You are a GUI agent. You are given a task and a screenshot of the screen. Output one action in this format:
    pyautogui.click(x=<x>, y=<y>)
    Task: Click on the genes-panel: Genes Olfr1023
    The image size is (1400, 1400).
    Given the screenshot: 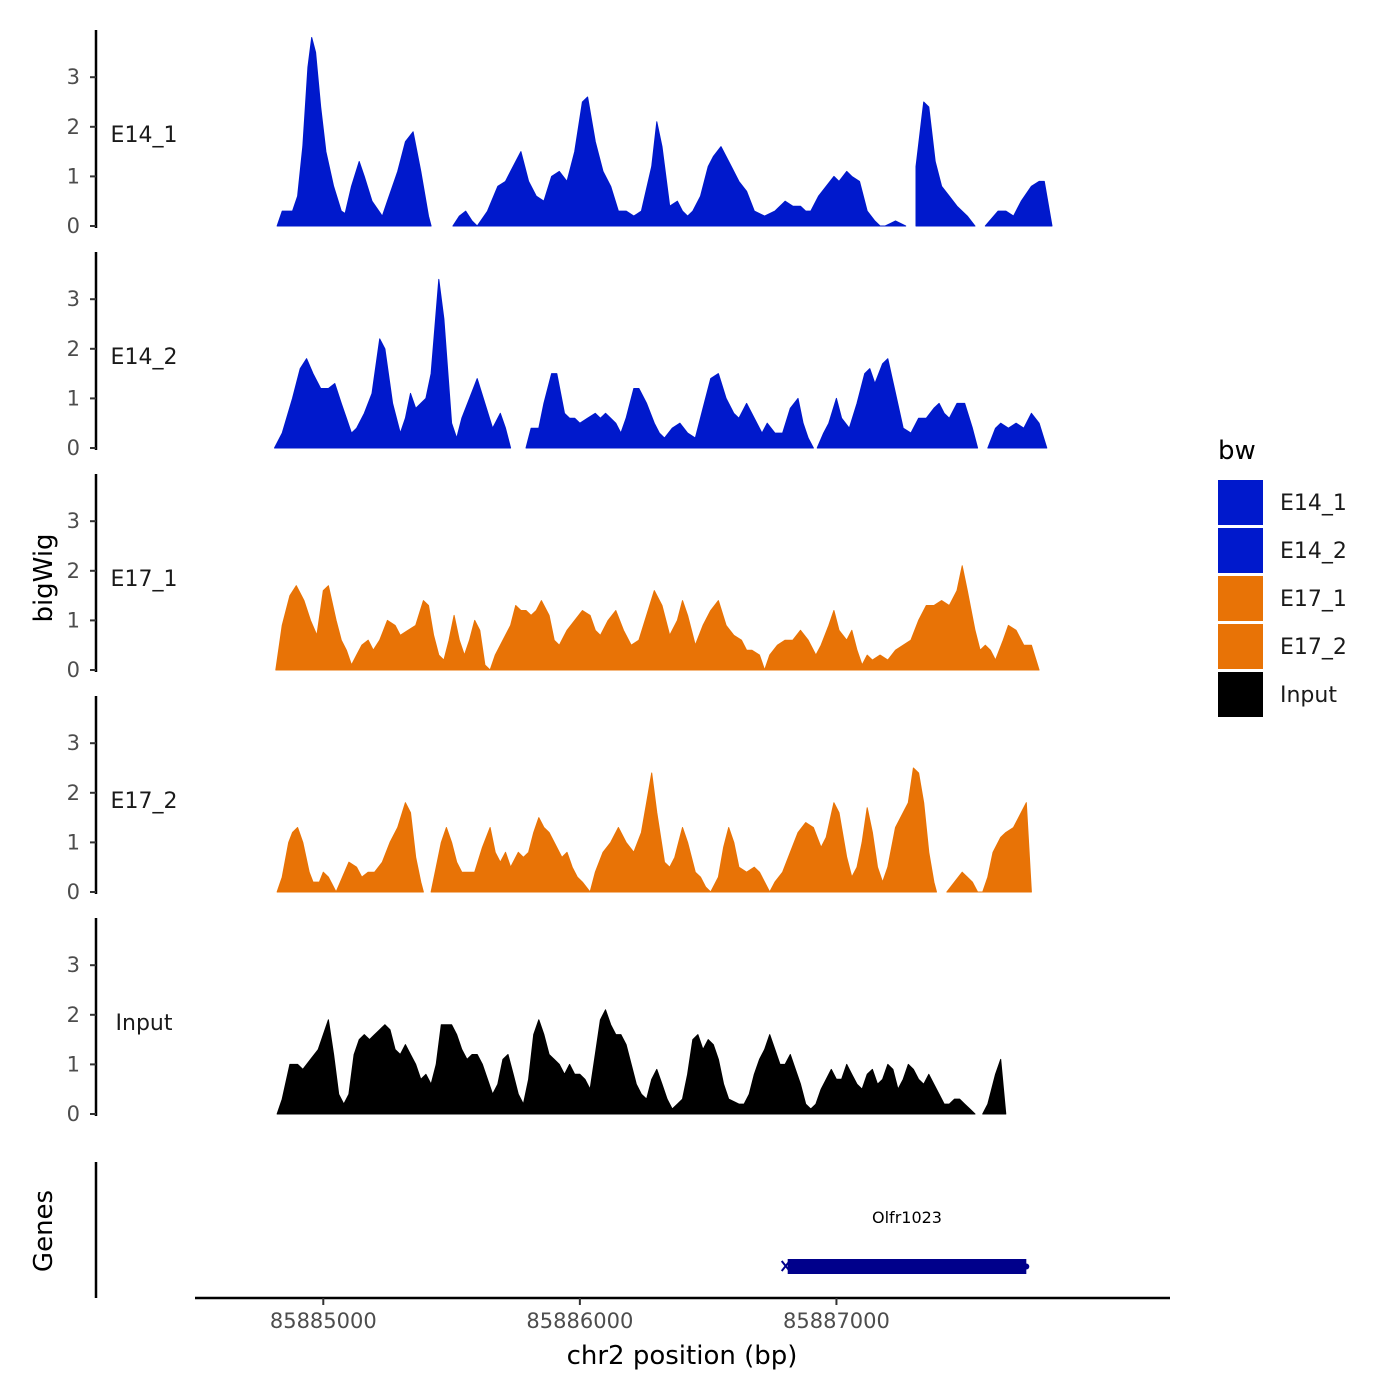 What is the action you would take?
    pyautogui.click(x=529, y=1230)
    